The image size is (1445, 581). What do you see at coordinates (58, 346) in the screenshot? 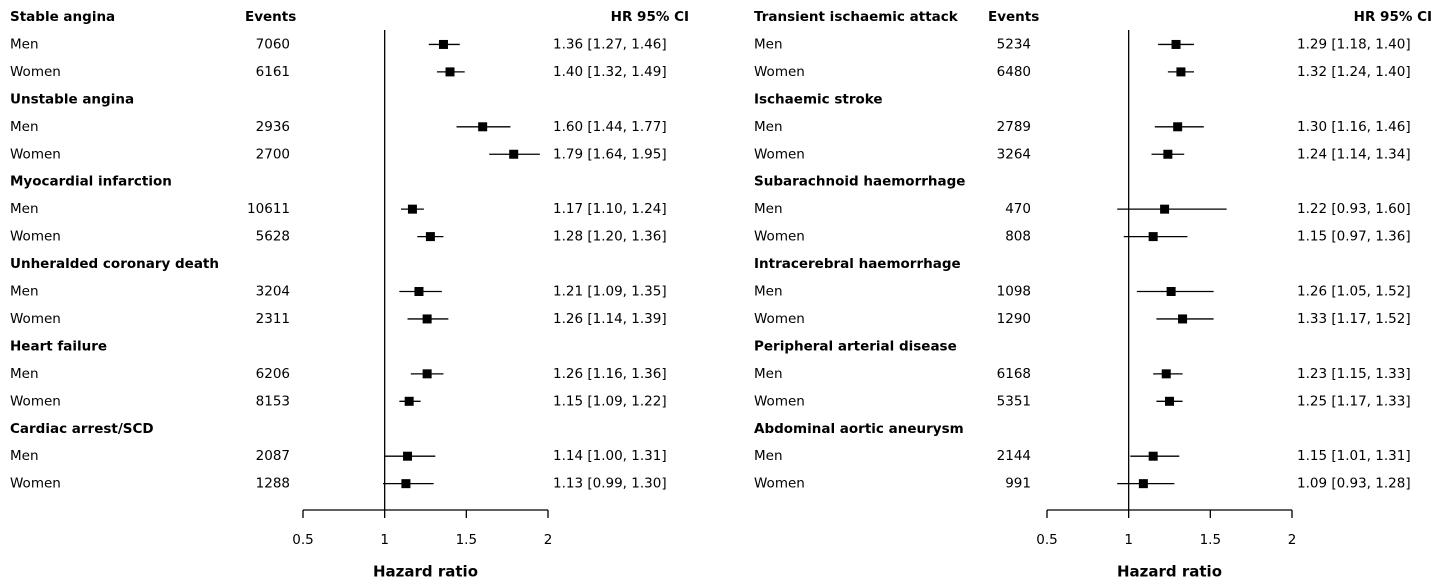
I see `group-title: Heart failure` at bounding box center [58, 346].